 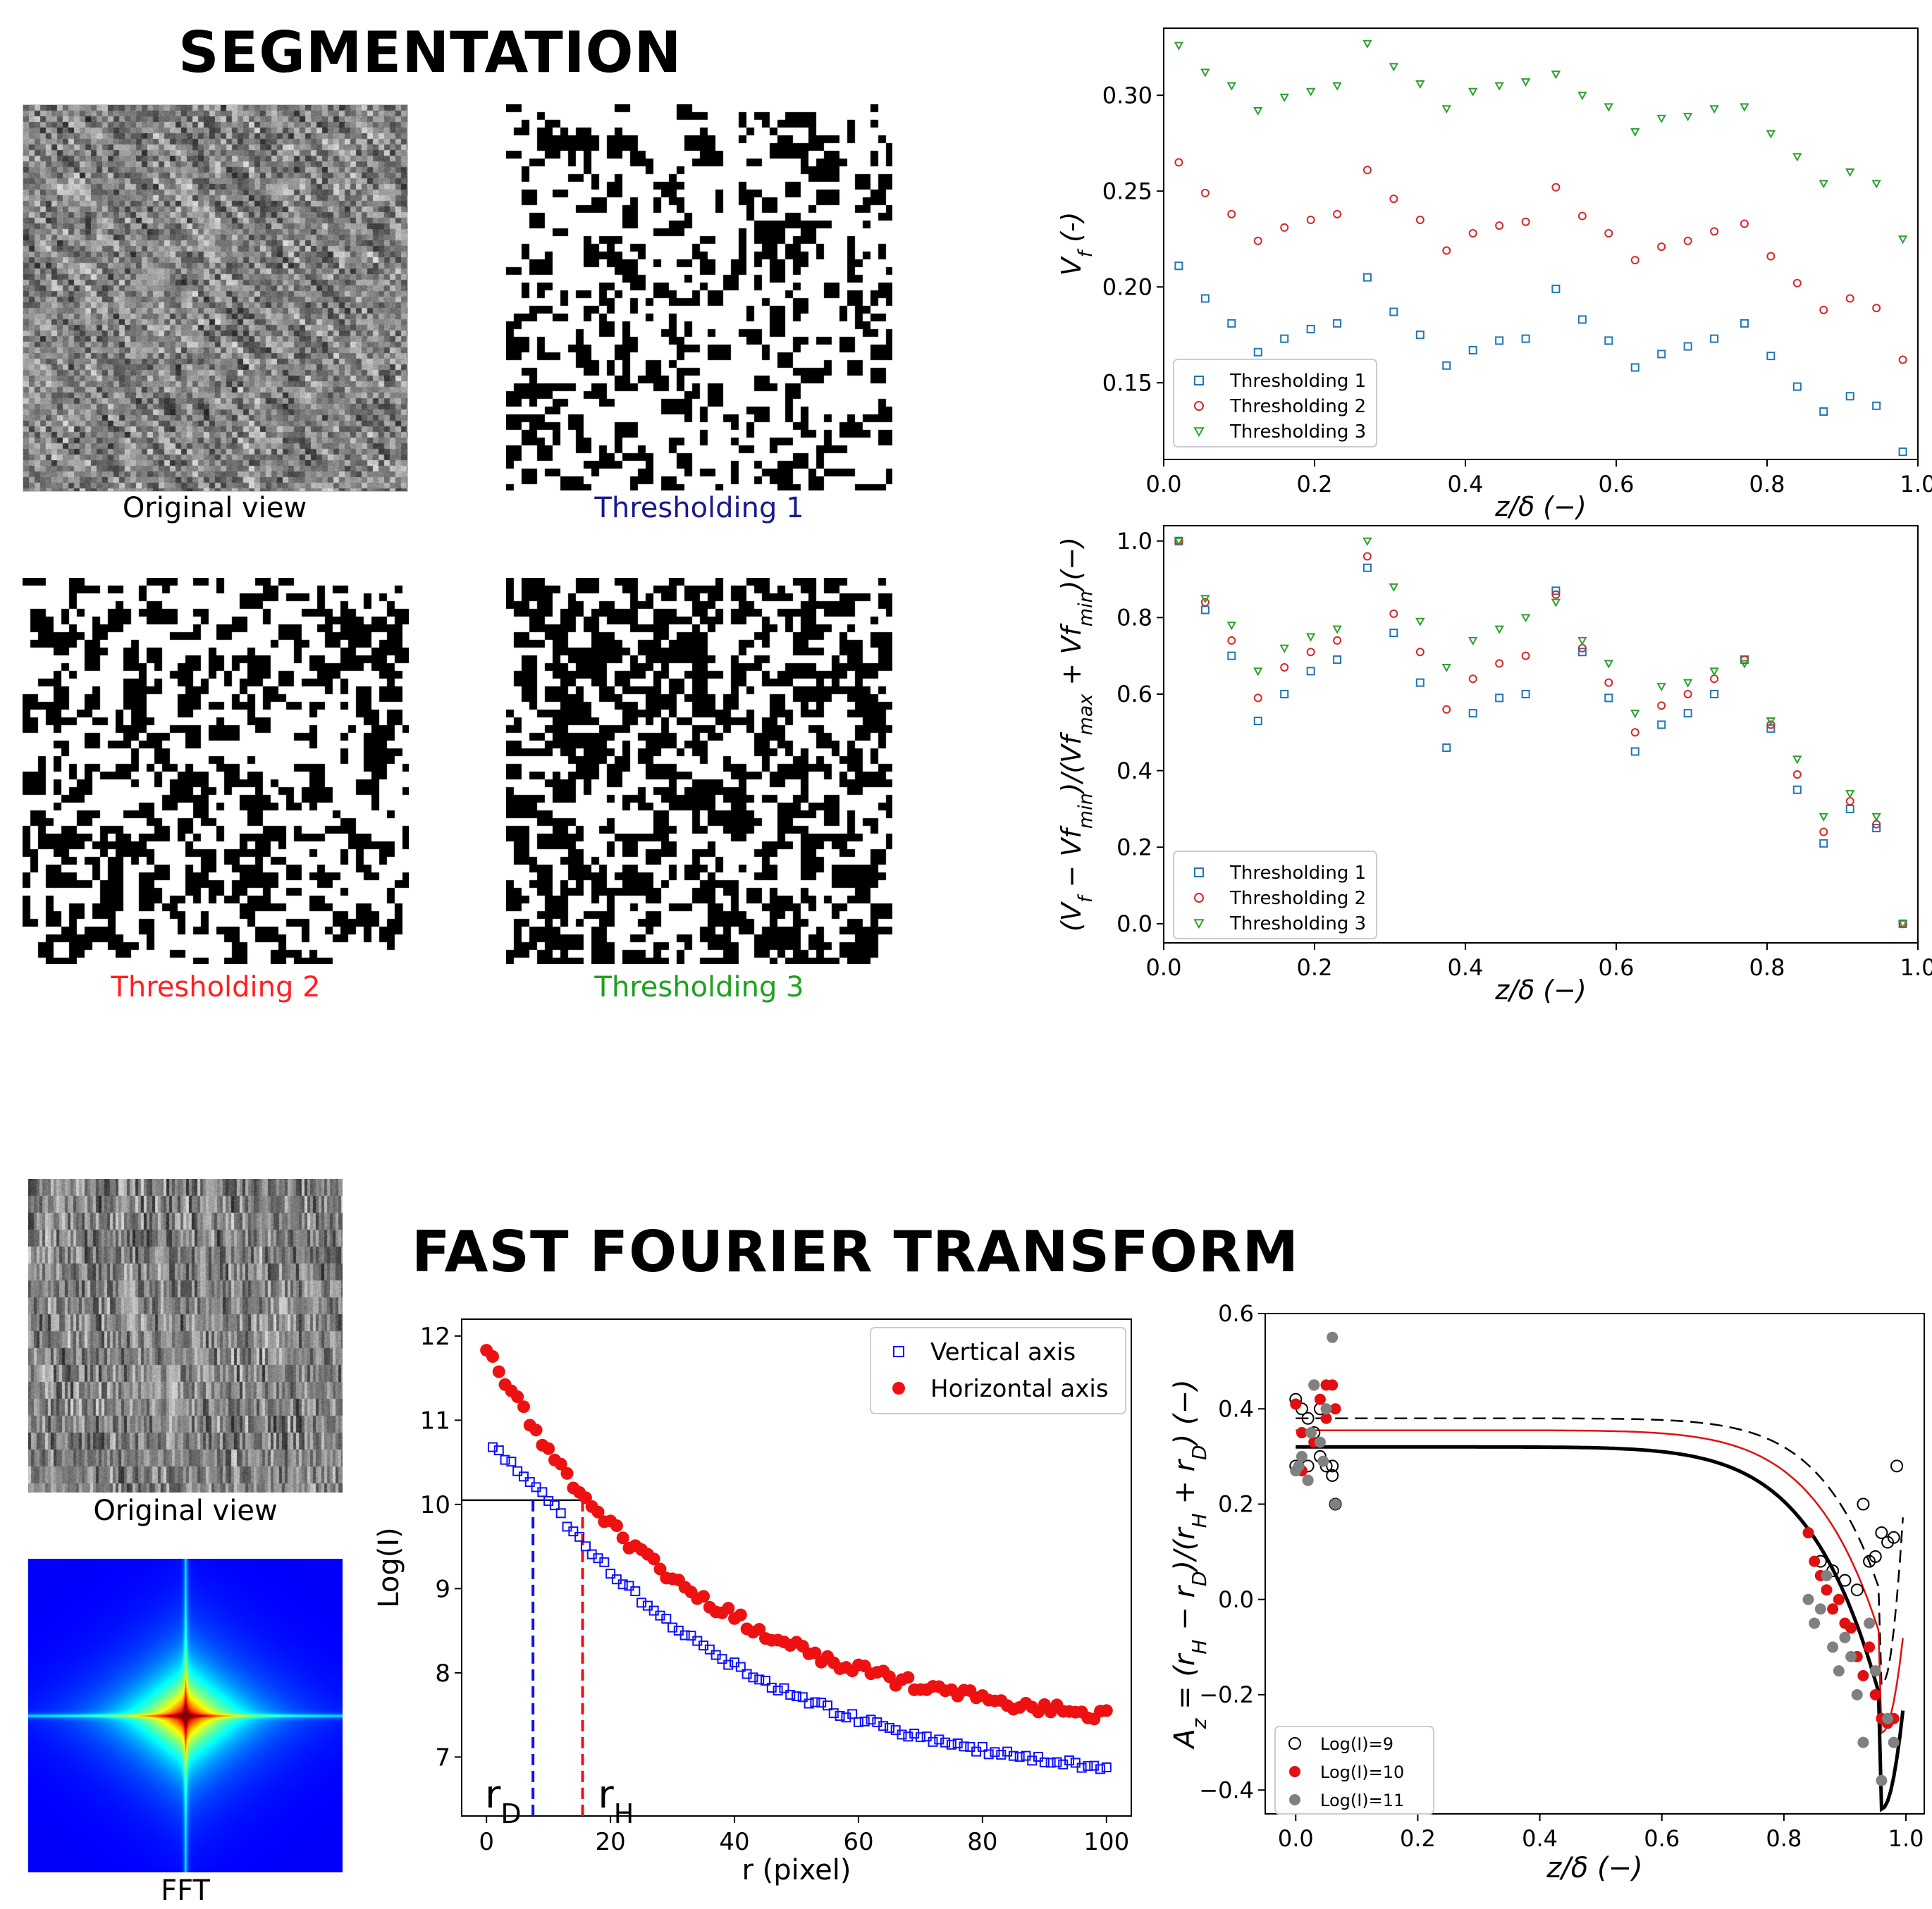 What do you see at coordinates (1600, 1582) in the screenshot?
I see `model-curve-thin` at bounding box center [1600, 1582].